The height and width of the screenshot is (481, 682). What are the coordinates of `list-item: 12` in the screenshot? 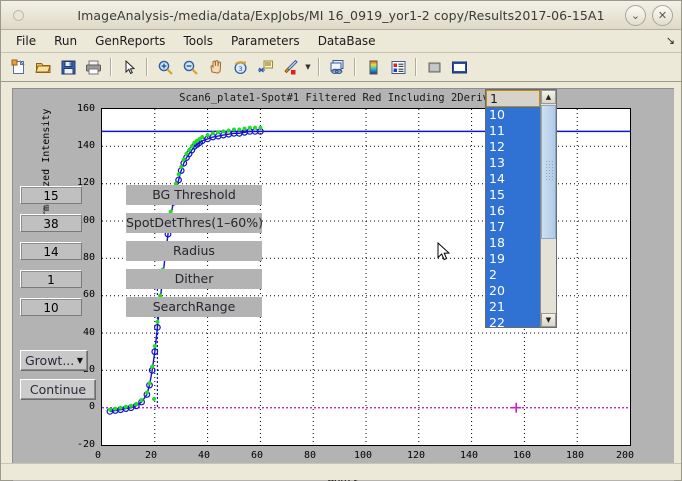 It's located at (513, 147).